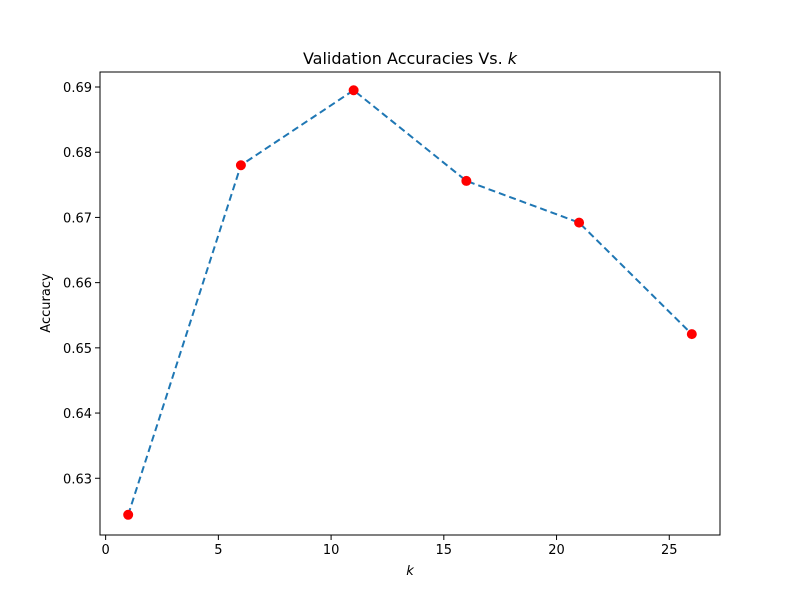  I want to click on y-tick-label: 0.67, so click(77, 218).